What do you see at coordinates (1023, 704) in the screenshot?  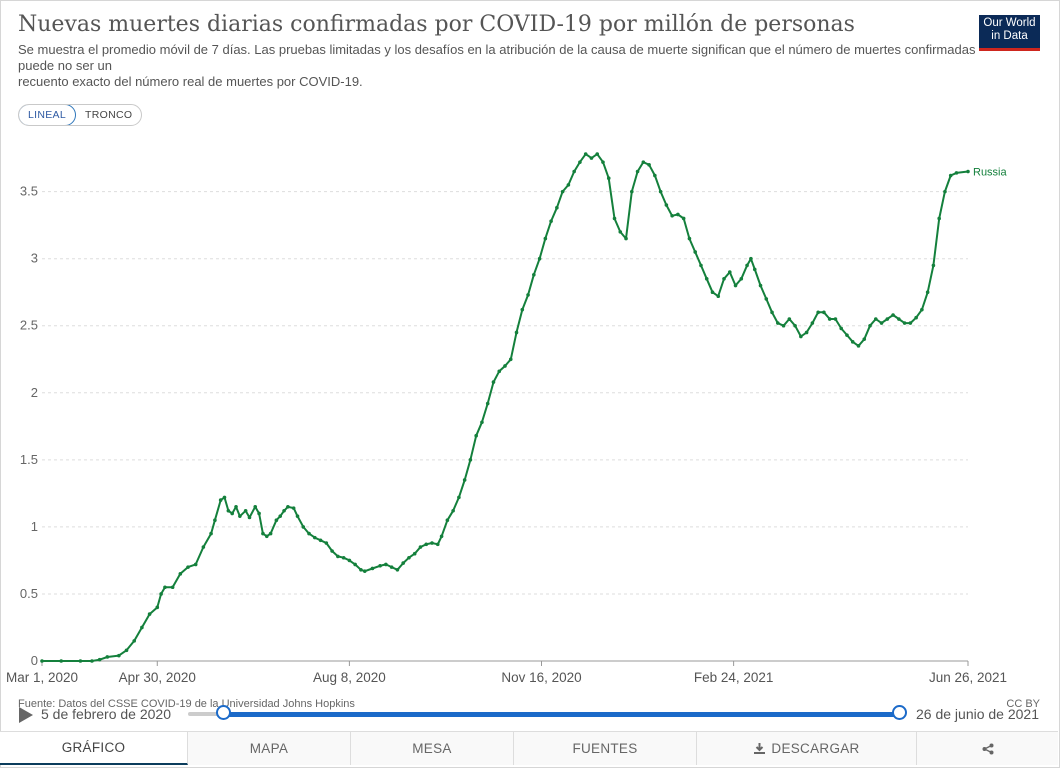 I see `license-badge: CC BY` at bounding box center [1023, 704].